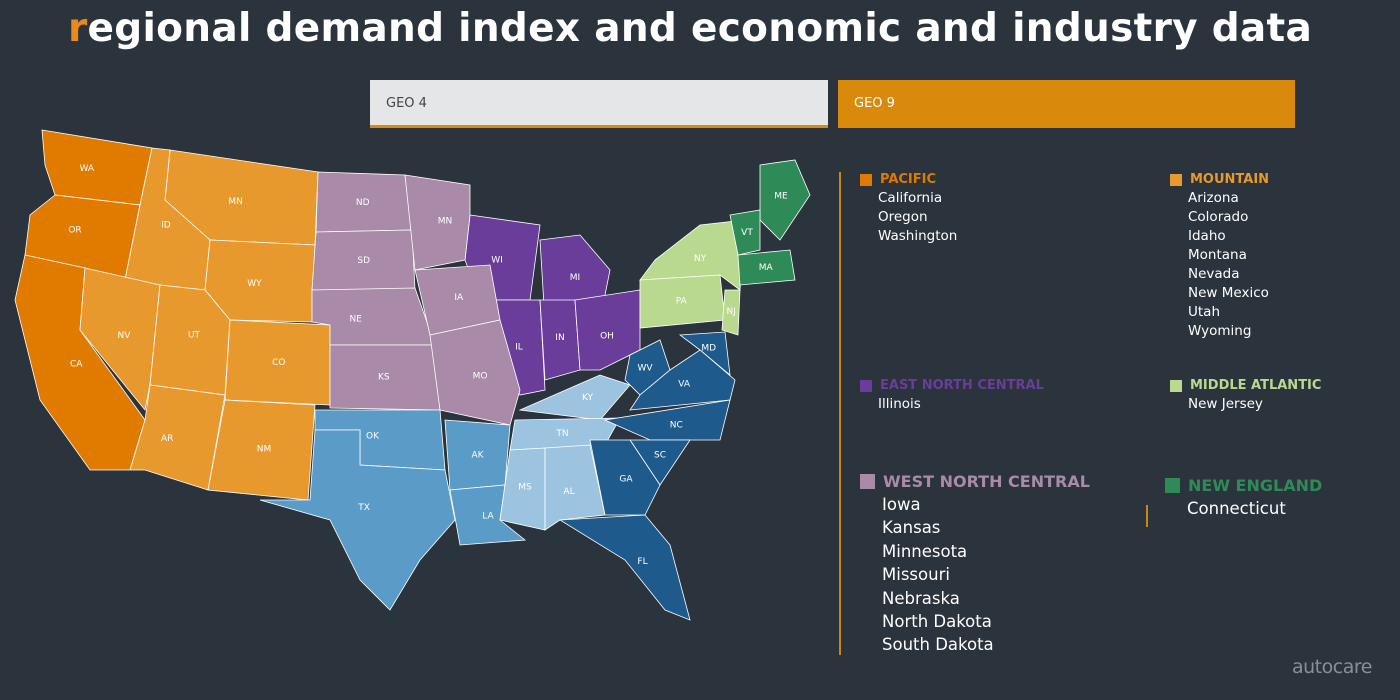  What do you see at coordinates (194, 336) in the screenshot?
I see `state-label: UT` at bounding box center [194, 336].